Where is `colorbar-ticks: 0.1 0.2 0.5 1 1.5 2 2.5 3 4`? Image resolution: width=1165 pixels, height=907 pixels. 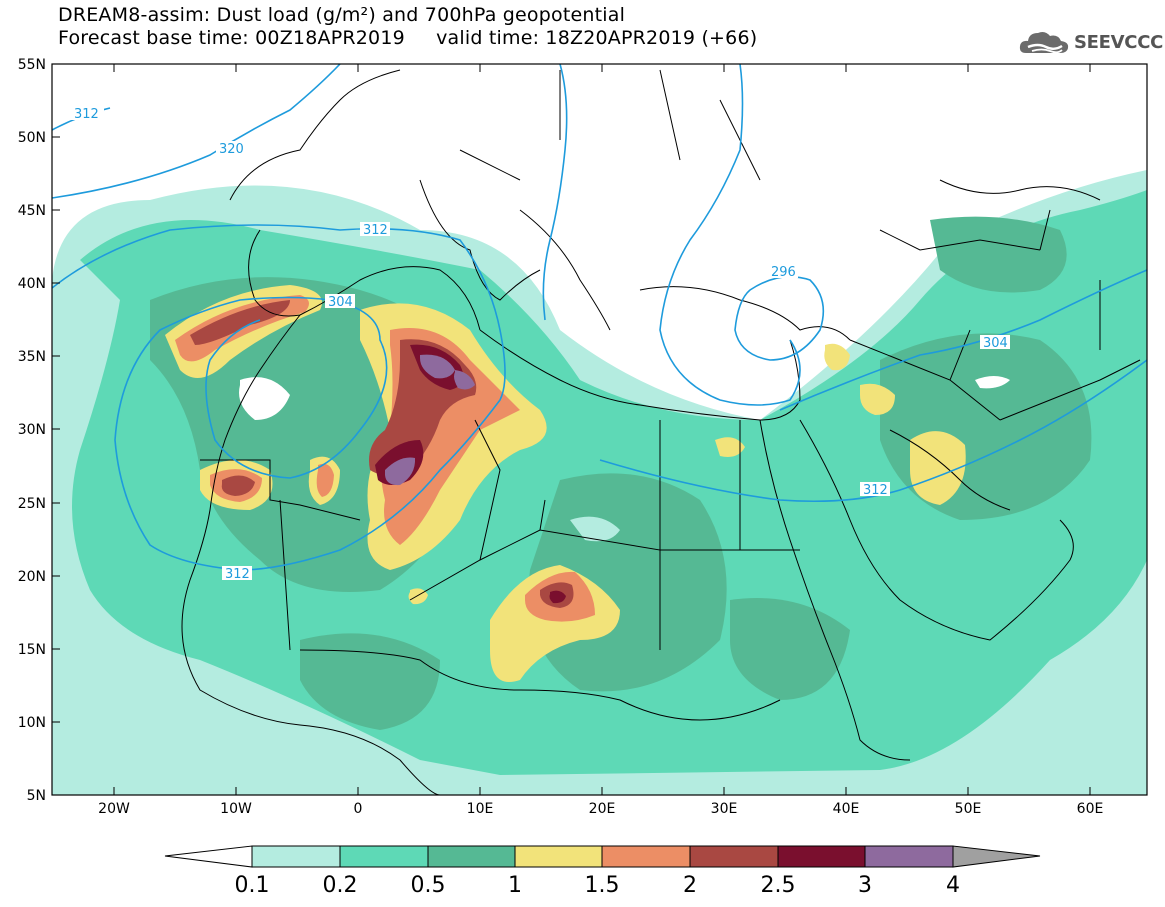
colorbar-ticks: 0.1 0.2 0.5 1 1.5 2 2.5 3 4 is located at coordinates (598, 885).